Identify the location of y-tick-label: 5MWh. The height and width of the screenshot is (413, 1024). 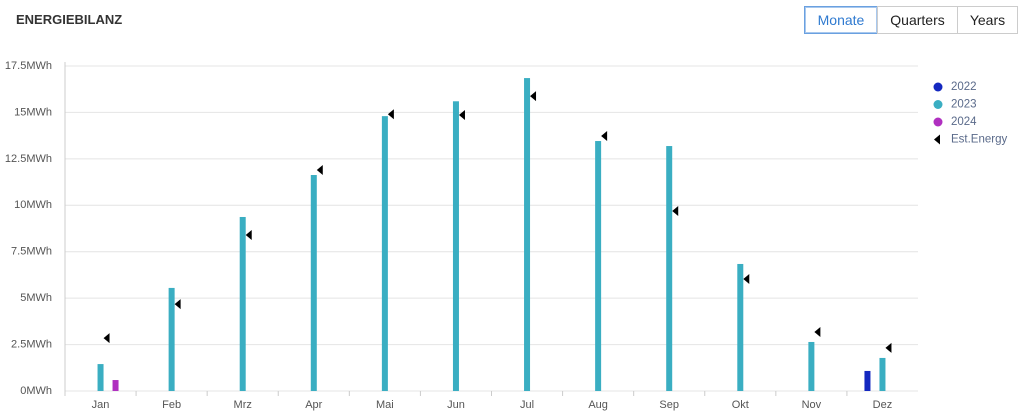
(36, 298).